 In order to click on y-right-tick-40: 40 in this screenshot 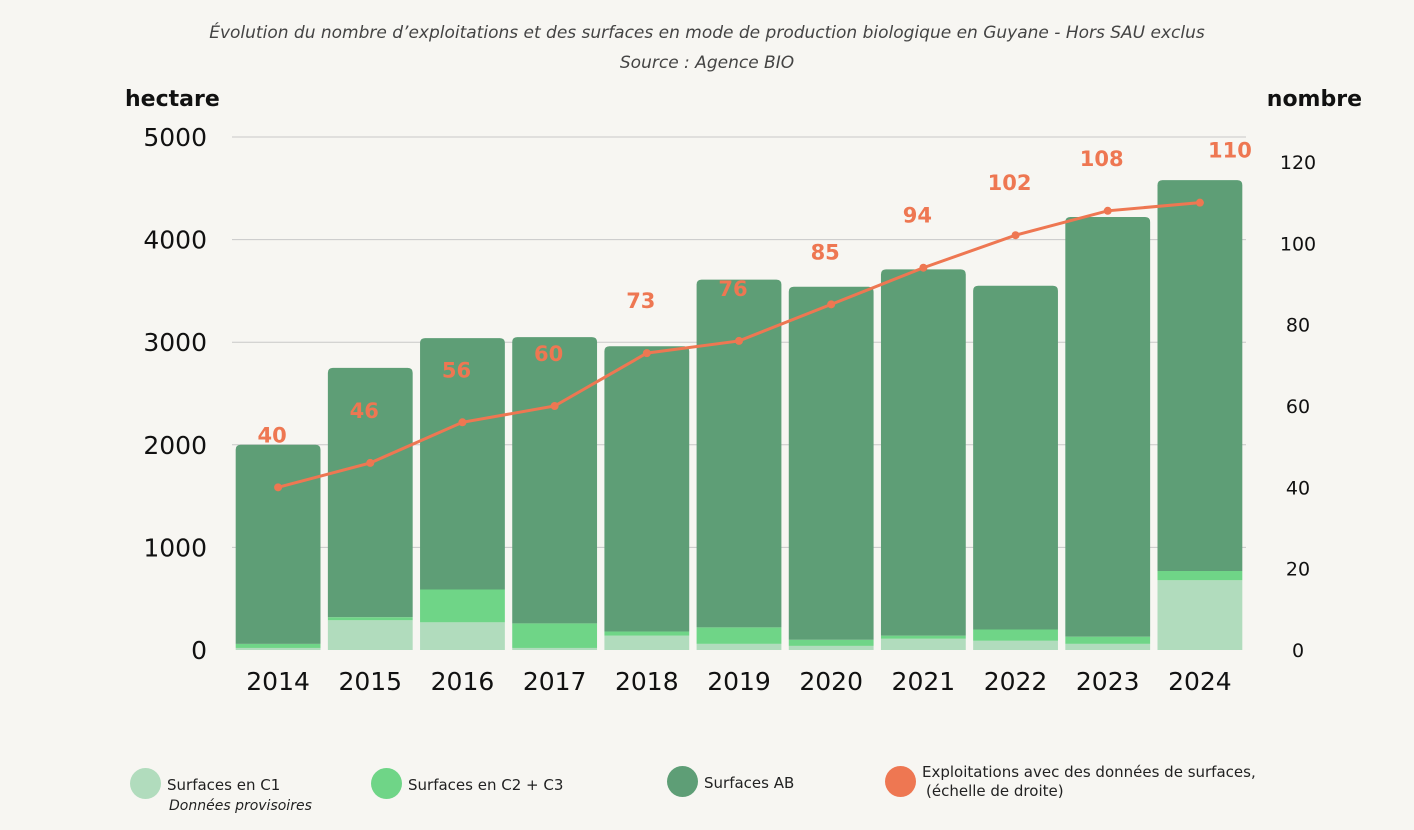, I will do `click(1298, 488)`.